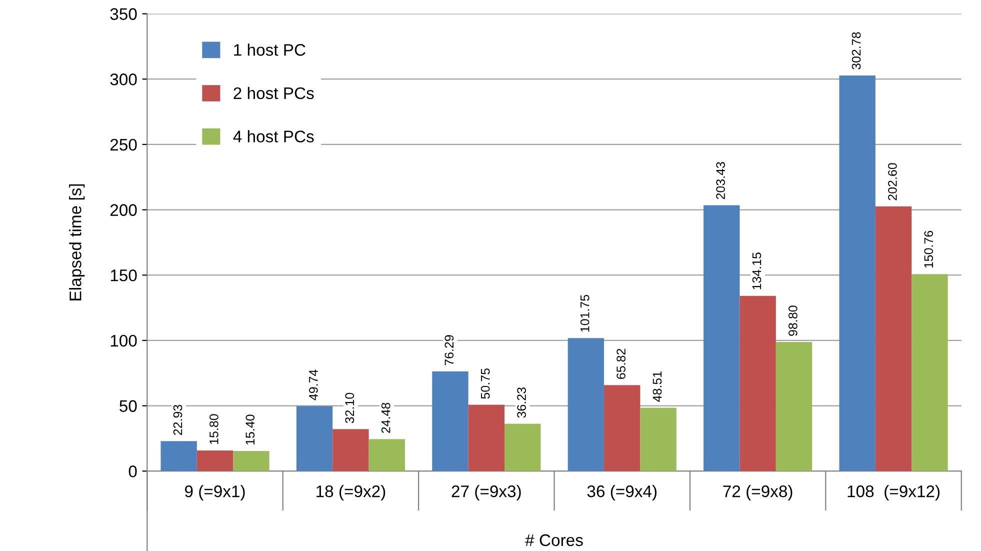 Image resolution: width=981 pixels, height=551 pixels. I want to click on data-label: 22.93, so click(177, 419).